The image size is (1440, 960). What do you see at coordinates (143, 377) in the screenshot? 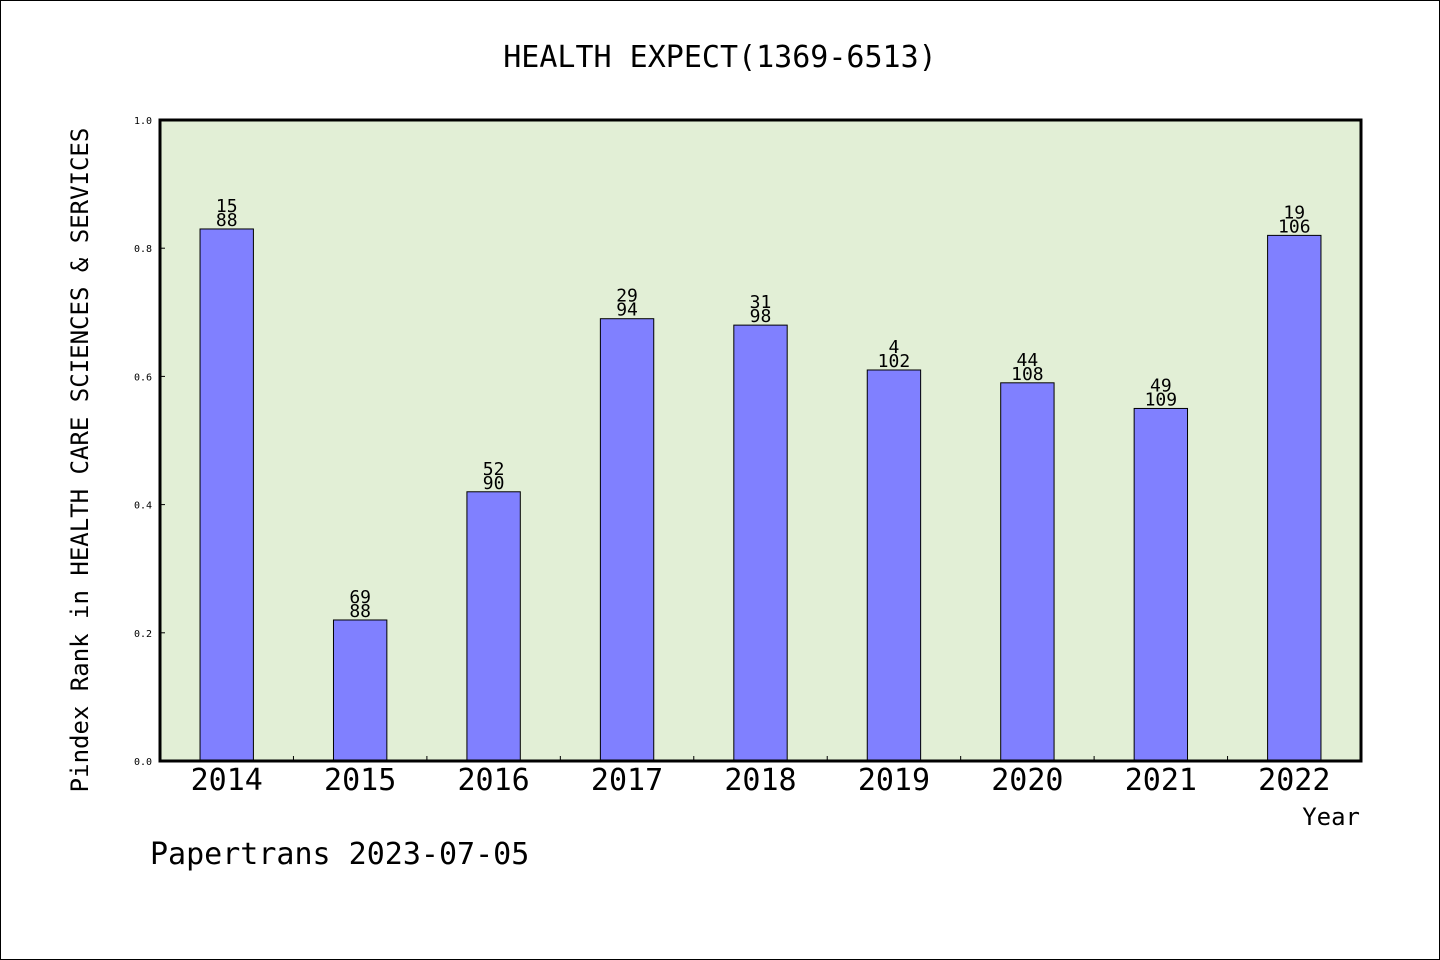
I see `y-tick-label: 0.6` at bounding box center [143, 377].